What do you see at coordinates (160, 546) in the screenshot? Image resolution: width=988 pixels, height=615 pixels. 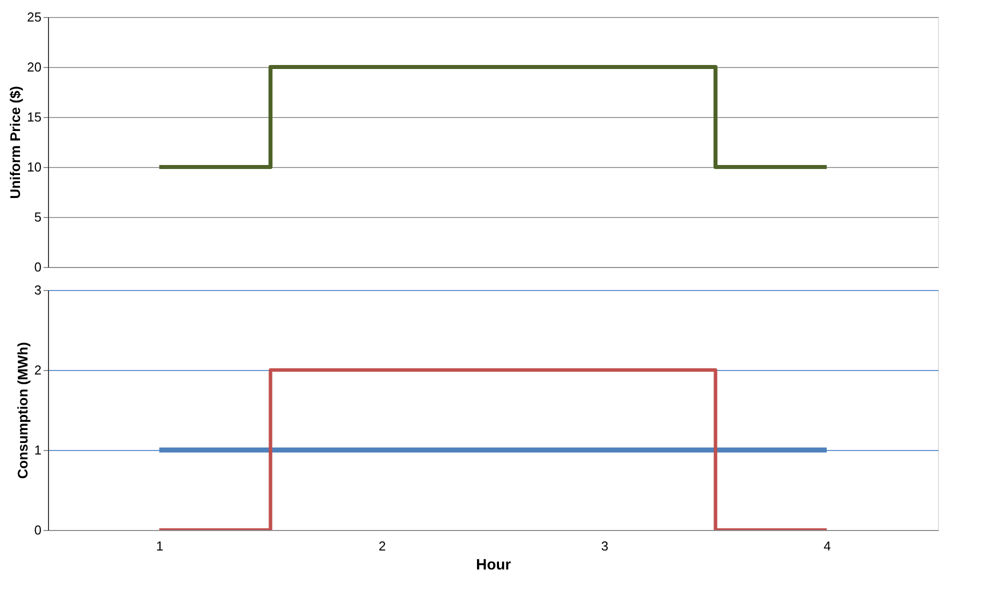 I see `x-tick-label: 1` at bounding box center [160, 546].